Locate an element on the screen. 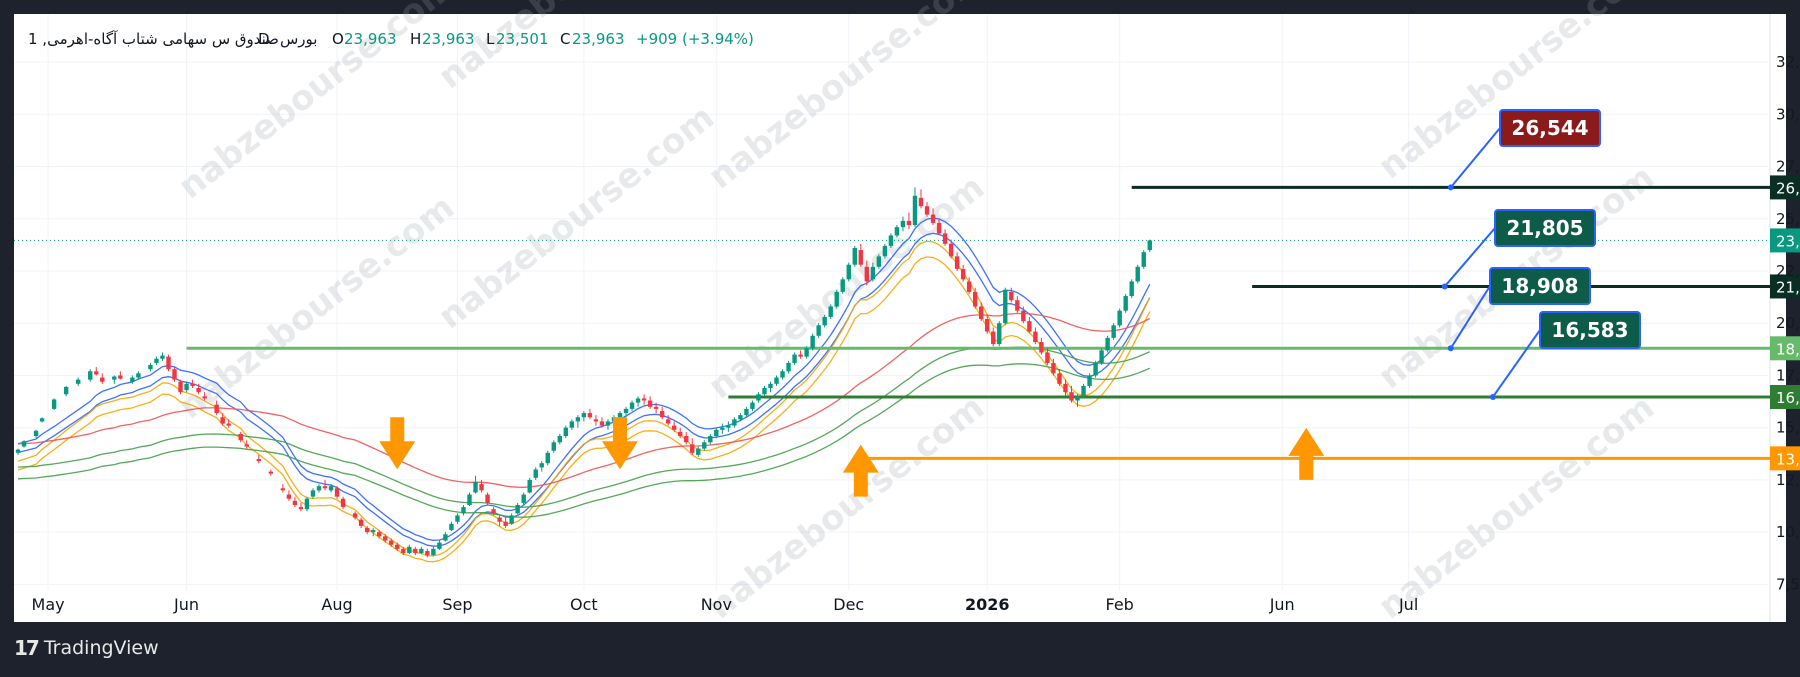  x-tick-label: Jun is located at coordinates (1282, 604).